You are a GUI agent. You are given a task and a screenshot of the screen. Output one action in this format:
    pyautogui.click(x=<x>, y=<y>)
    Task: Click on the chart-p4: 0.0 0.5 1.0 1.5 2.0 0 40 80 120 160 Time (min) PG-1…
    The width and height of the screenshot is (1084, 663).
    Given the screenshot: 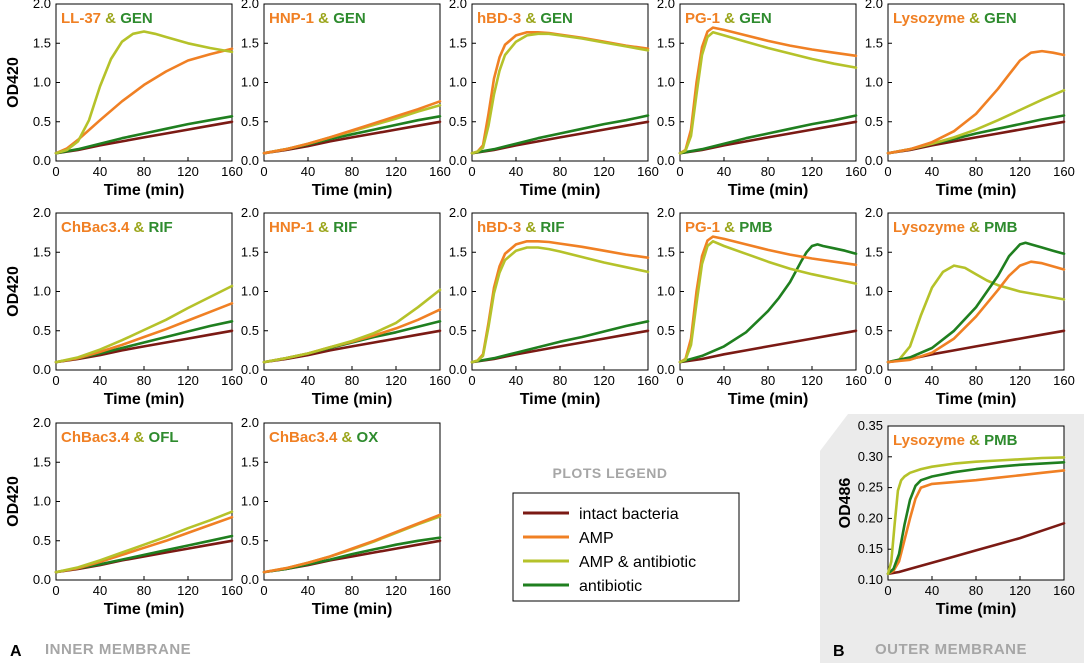 What is the action you would take?
    pyautogui.click(x=762, y=99)
    